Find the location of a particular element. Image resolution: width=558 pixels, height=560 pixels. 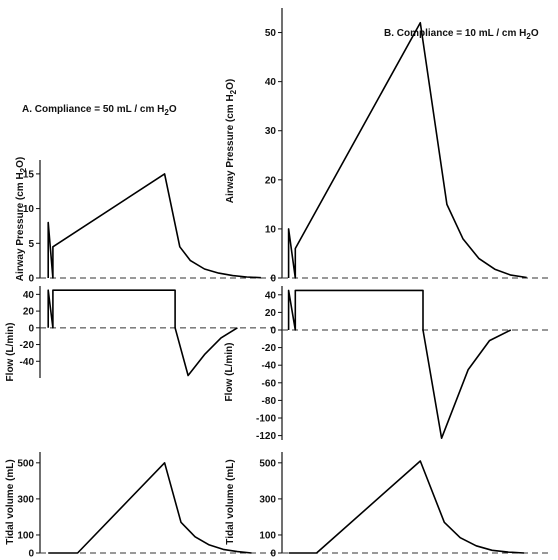

panel-a-flow-trace is located at coordinates (142, 333).